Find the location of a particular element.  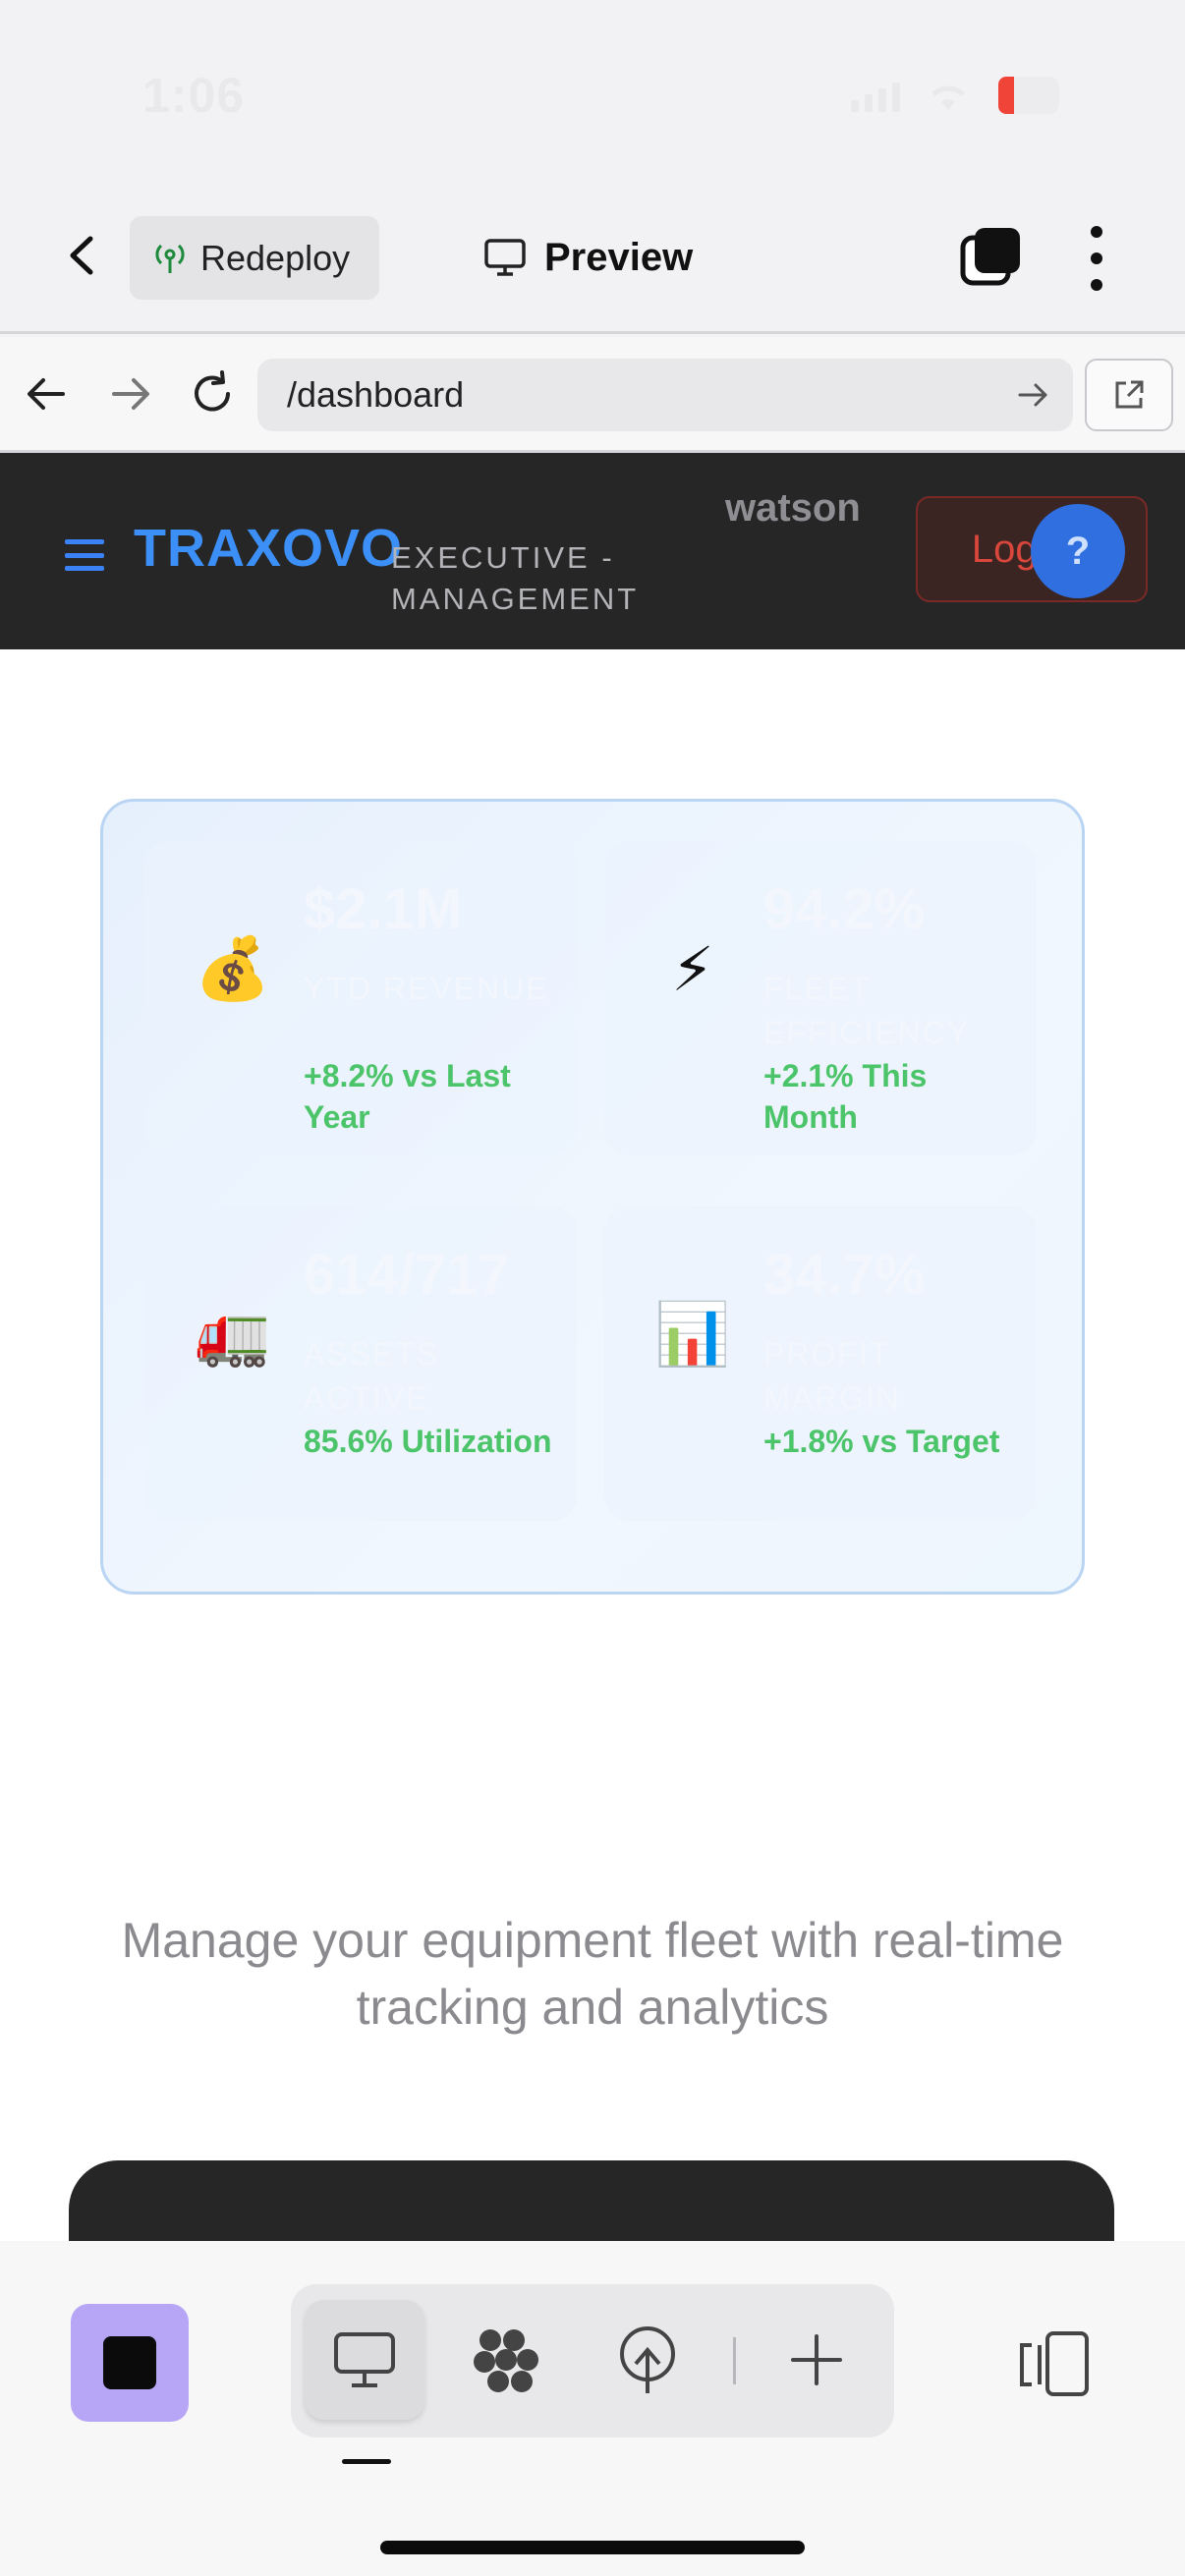

redeploy-button: Redeploy is located at coordinates (255, 258).